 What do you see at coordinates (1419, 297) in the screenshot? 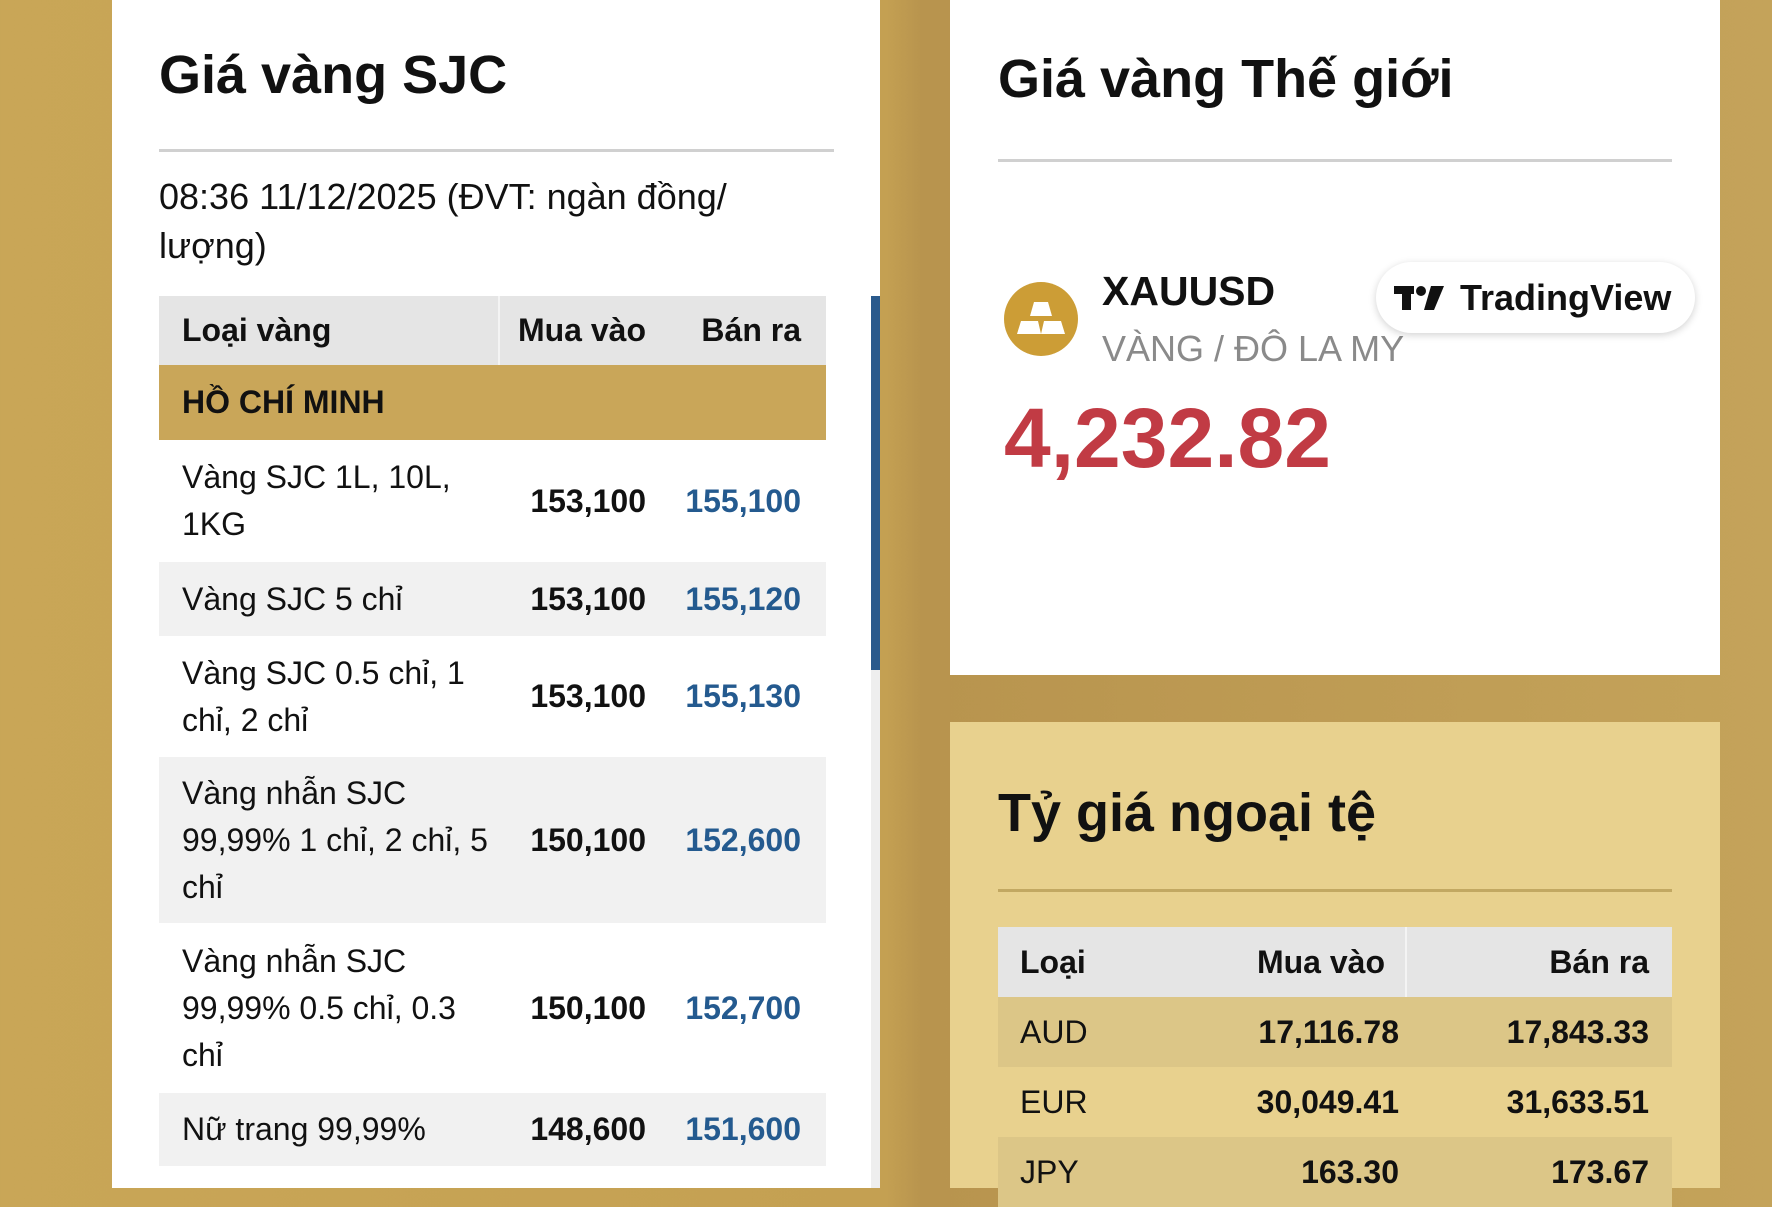
I see `tradingview-logo-icon` at bounding box center [1419, 297].